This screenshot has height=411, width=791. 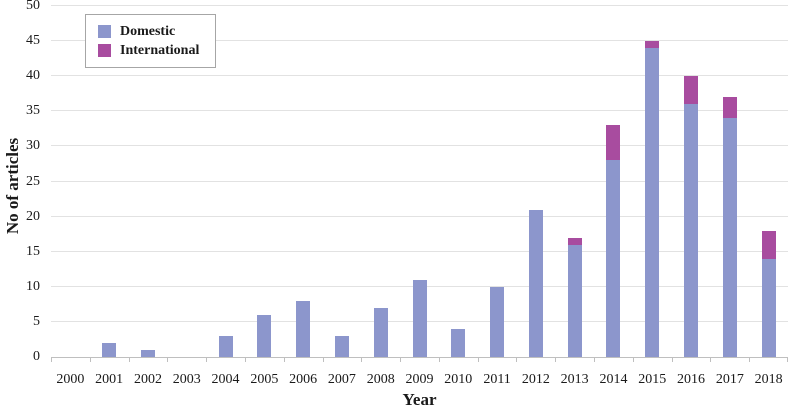 I want to click on bar-domestic-2006, so click(x=303, y=328).